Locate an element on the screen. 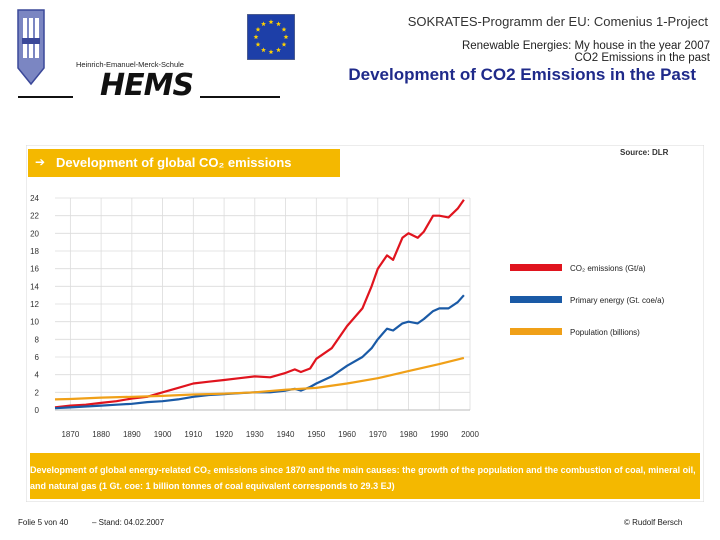 The height and width of the screenshot is (540, 720). caption-band is located at coordinates (365, 476).